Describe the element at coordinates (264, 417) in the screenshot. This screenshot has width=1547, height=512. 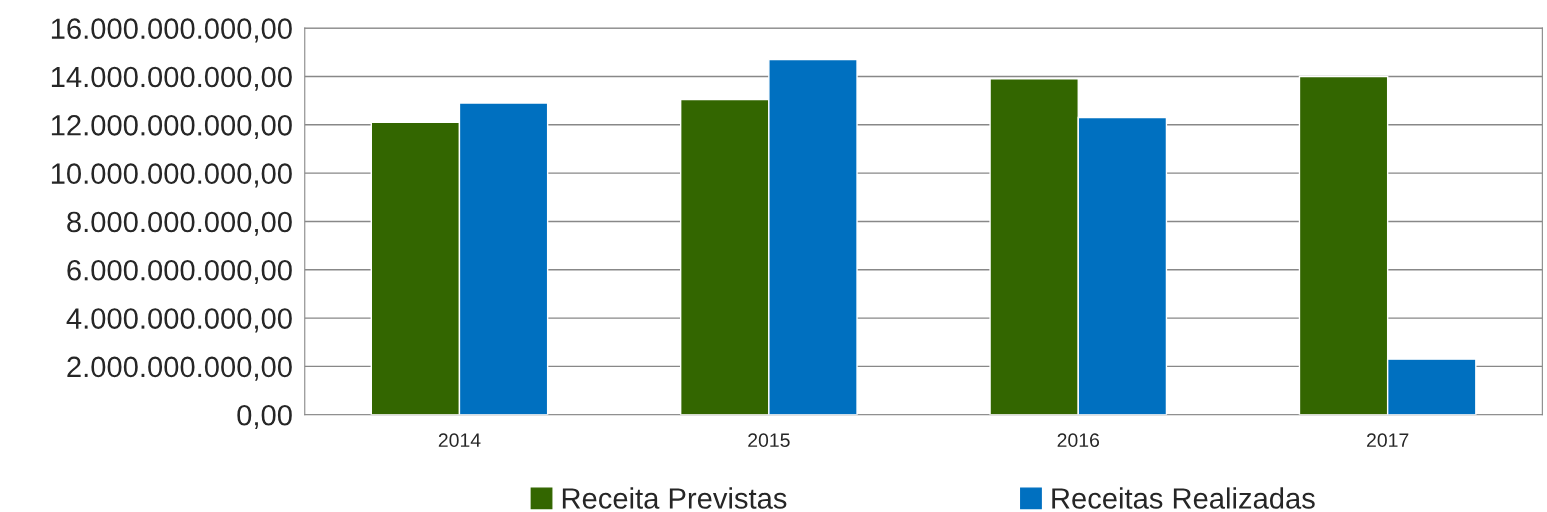
I see `y-tick-label: 0,00` at that location.